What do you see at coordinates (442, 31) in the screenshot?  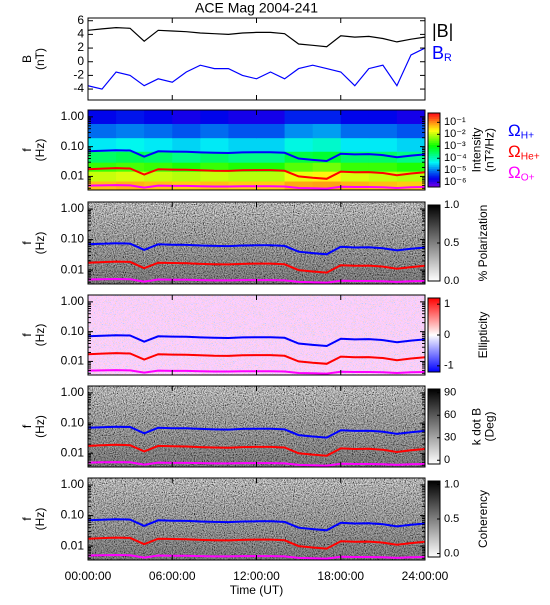 I see `legend-label: |B|` at bounding box center [442, 31].